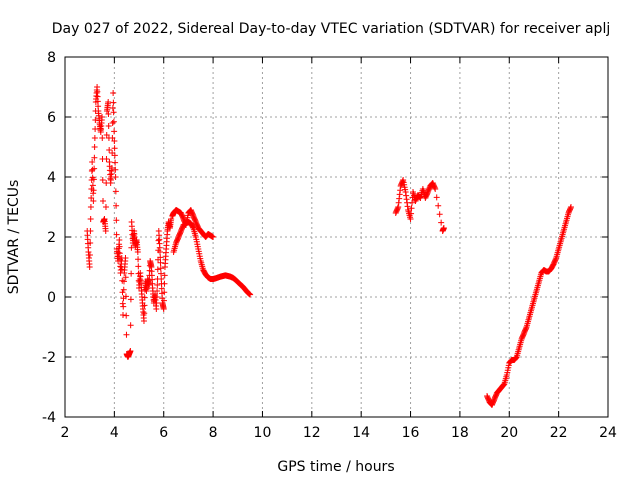 This screenshot has width=640, height=480. What do you see at coordinates (51, 58) in the screenshot?
I see `y-tick-label: 8` at bounding box center [51, 58].